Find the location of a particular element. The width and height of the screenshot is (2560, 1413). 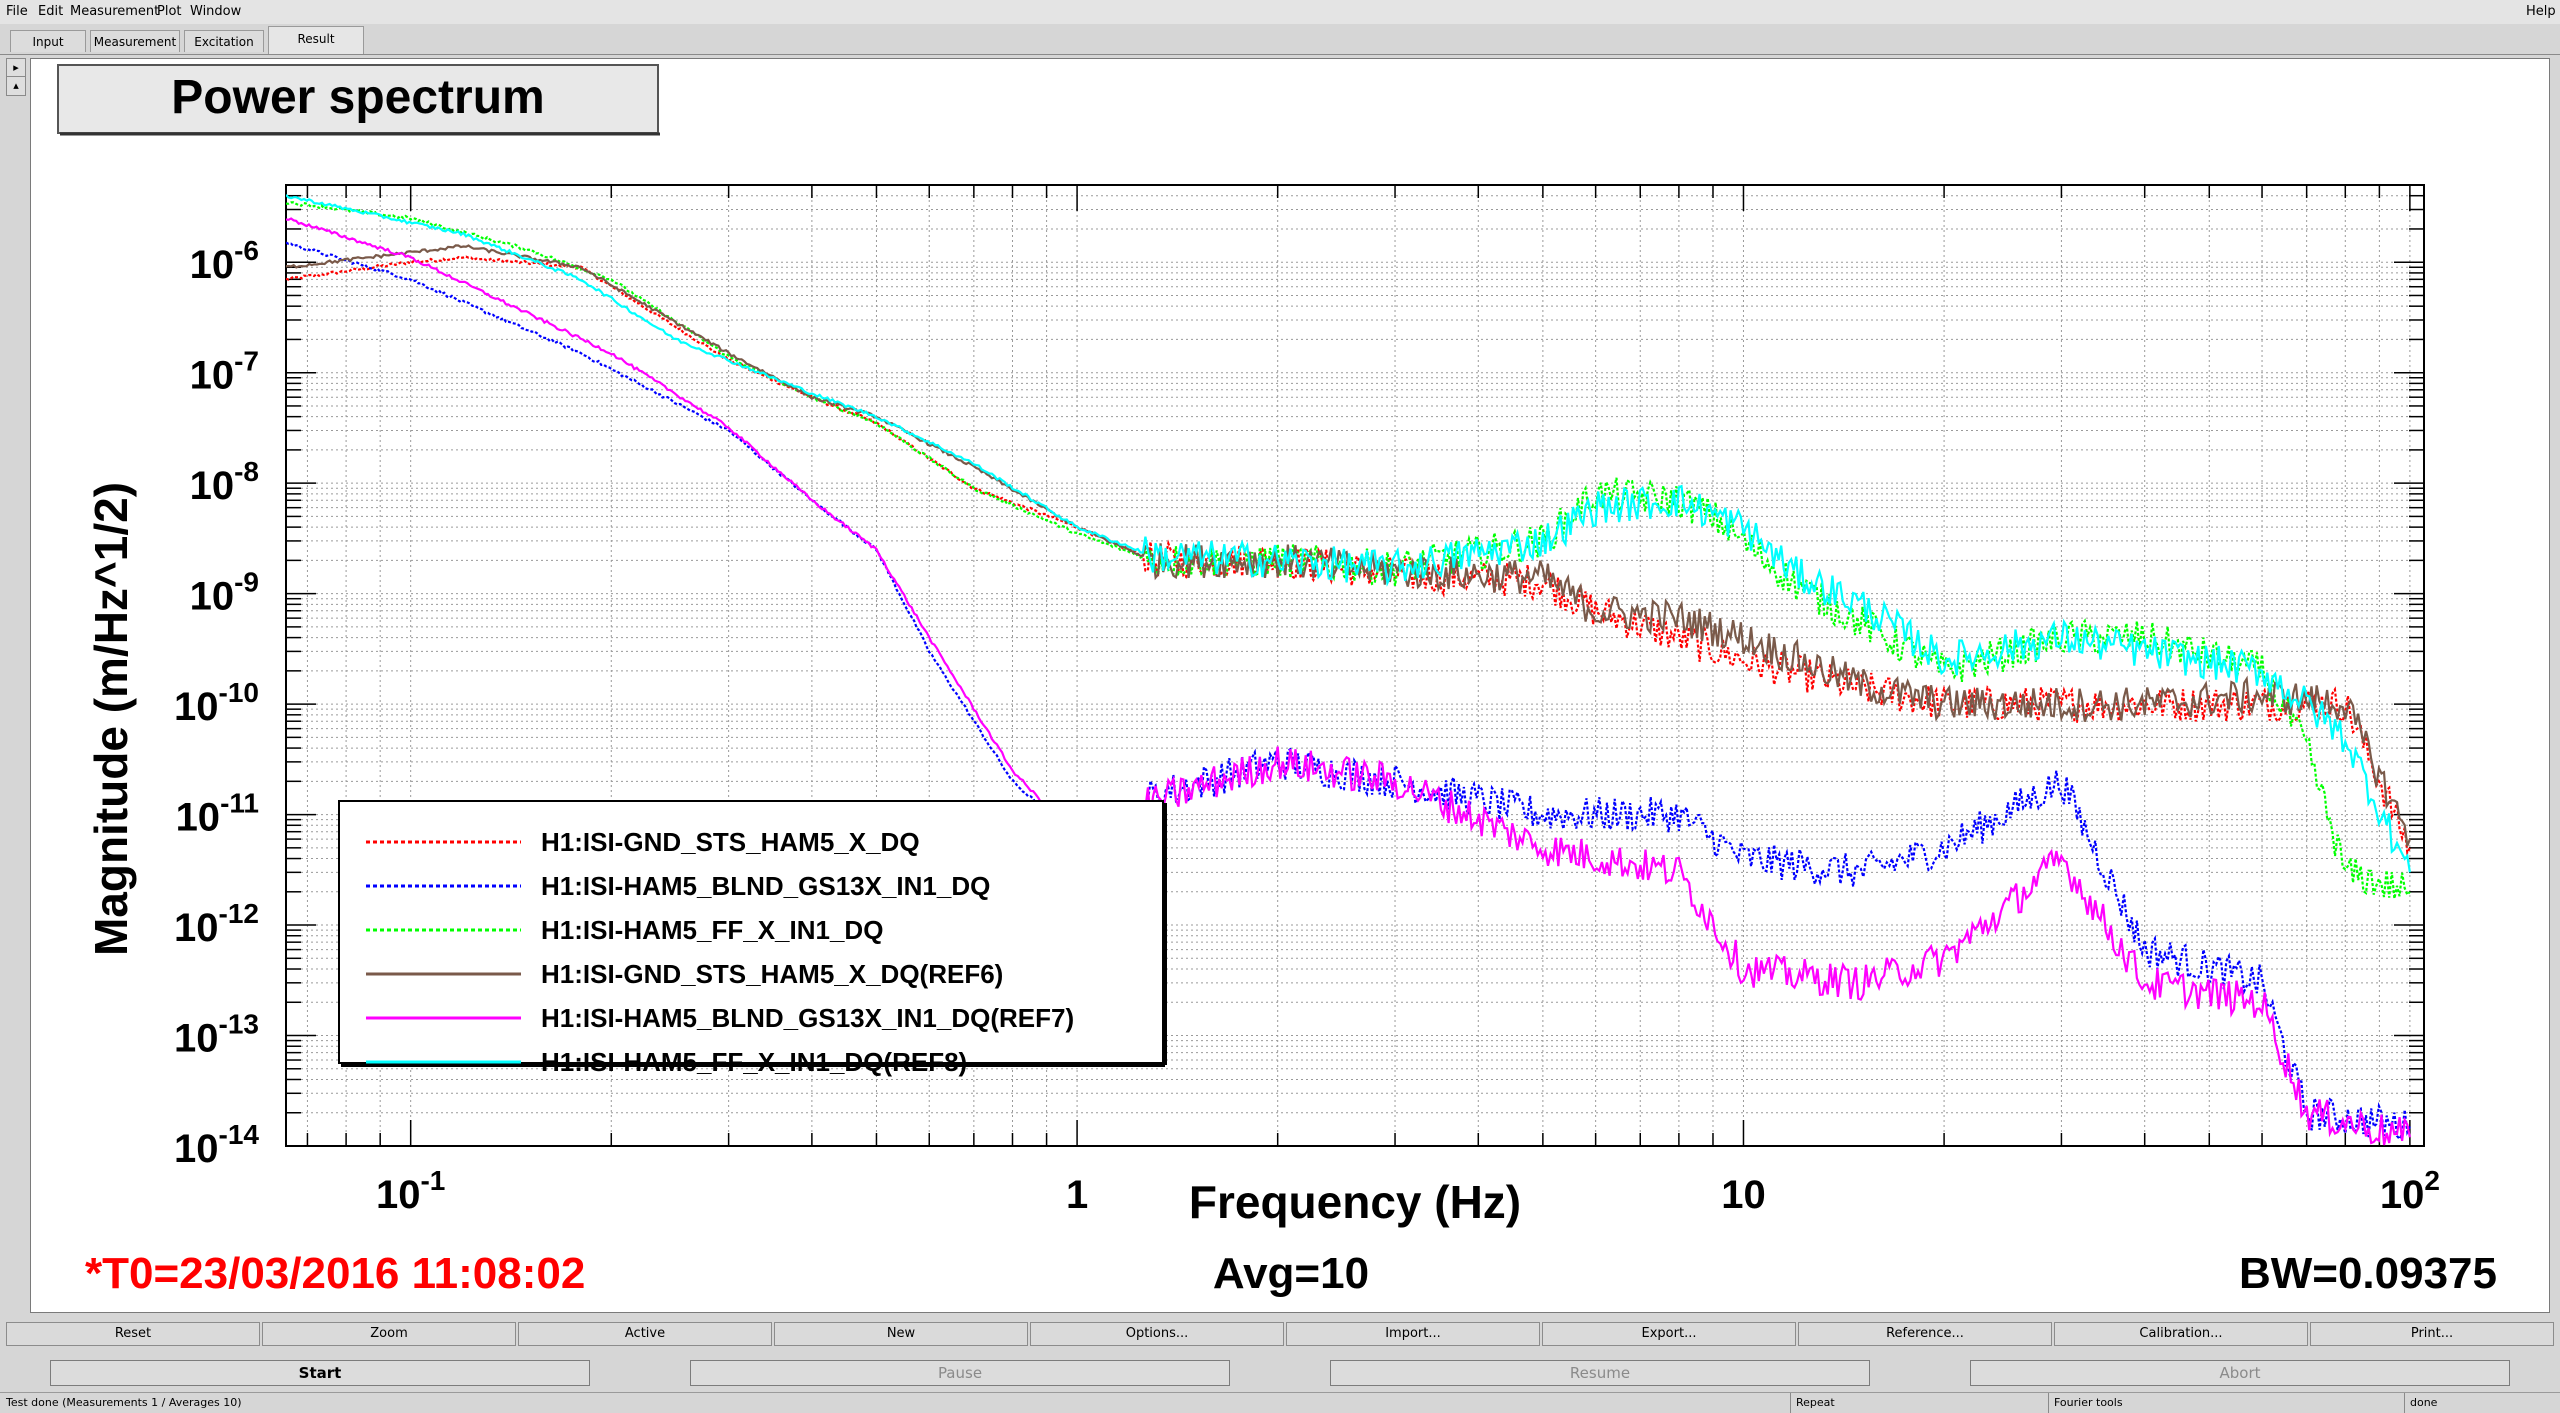

resume-button: Resume is located at coordinates (1600, 1373).